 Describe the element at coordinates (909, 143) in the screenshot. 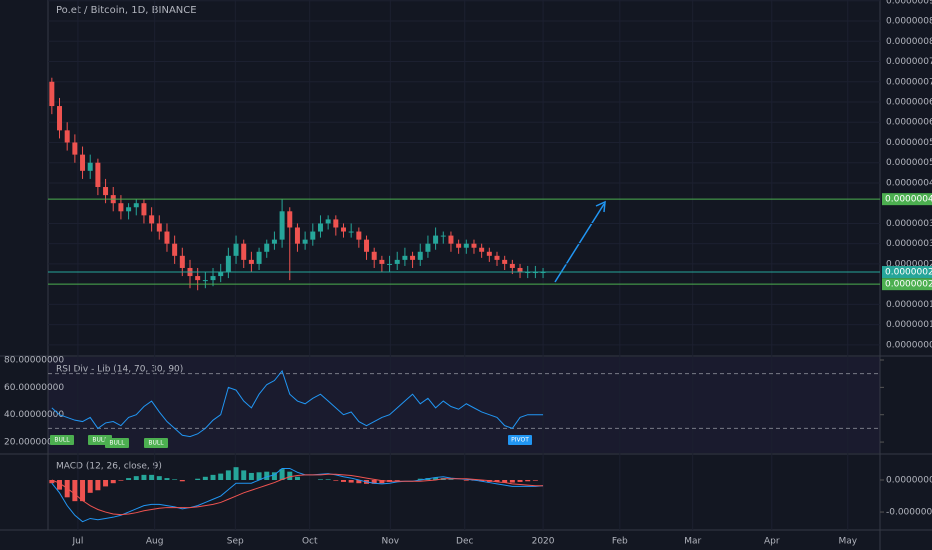

I see `y-tick-label: 0.00000055` at that location.